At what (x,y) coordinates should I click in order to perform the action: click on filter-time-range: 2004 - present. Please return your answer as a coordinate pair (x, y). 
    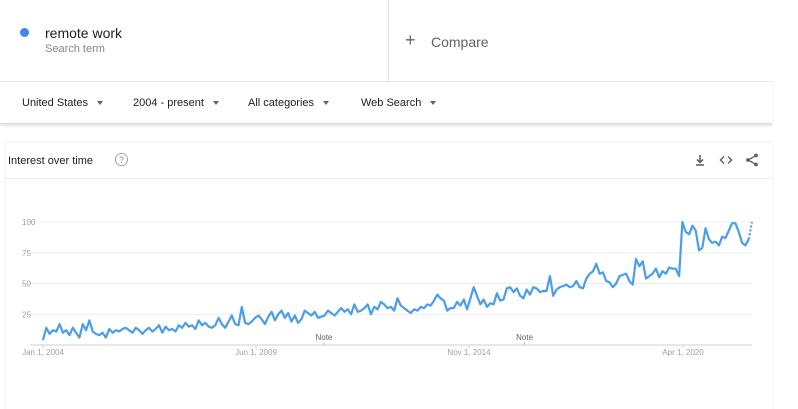
    Looking at the image, I should click on (176, 103).